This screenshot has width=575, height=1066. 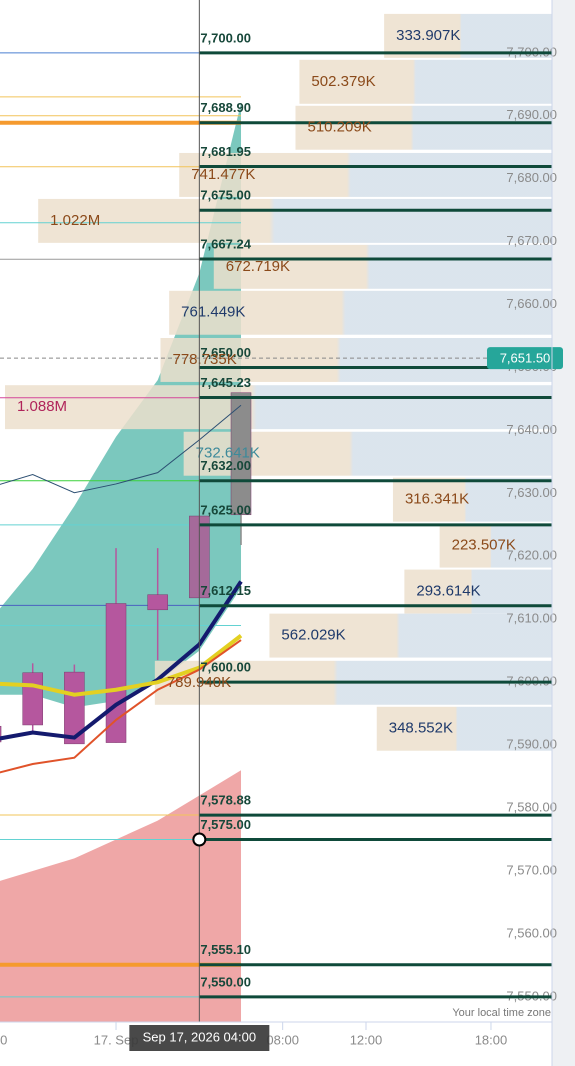 I want to click on x-tick-label: 17. Sep, so click(x=116, y=1039).